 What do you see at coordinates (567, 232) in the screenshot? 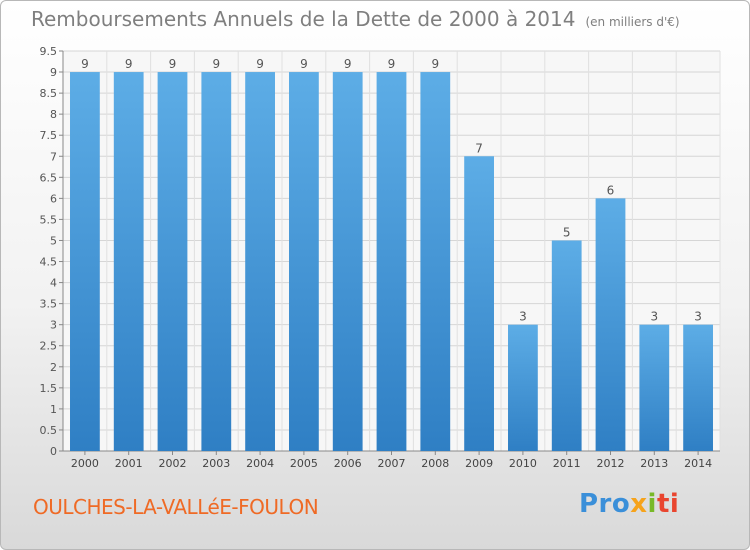
I see `data-label: 5` at bounding box center [567, 232].